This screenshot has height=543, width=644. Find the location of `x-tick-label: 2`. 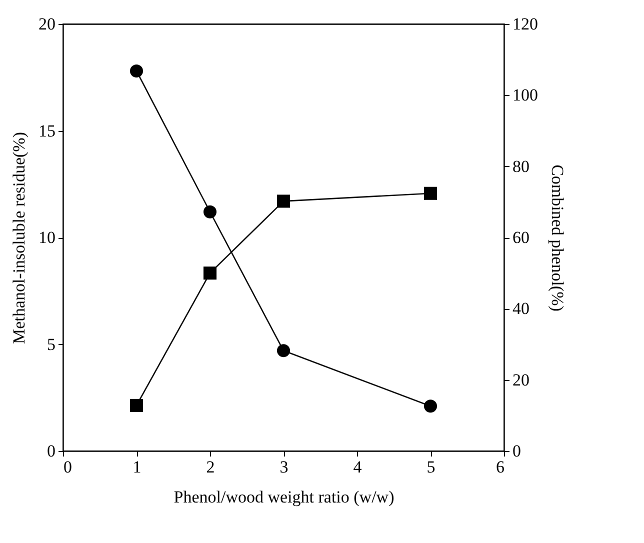

x-tick-label: 2 is located at coordinates (210, 467).